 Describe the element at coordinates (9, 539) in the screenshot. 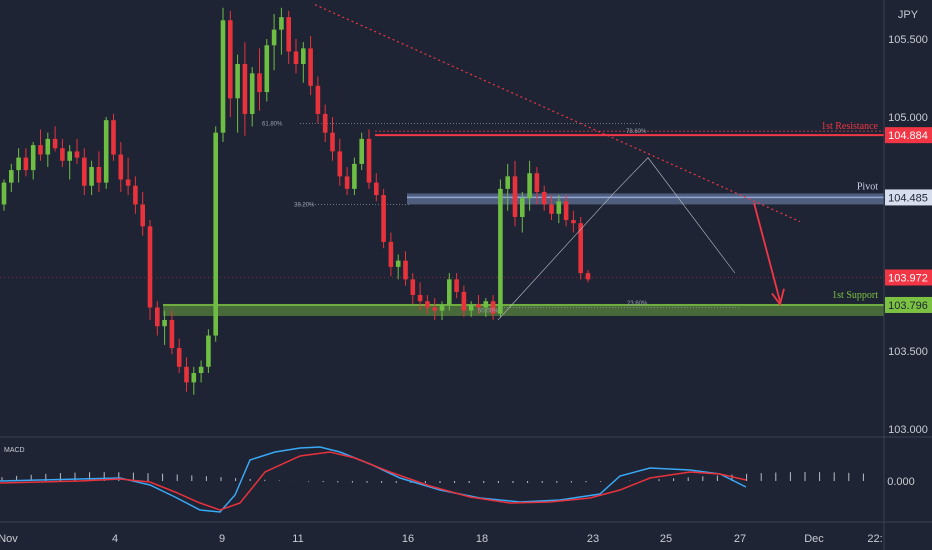

I see `x-tick-label: Nov` at that location.